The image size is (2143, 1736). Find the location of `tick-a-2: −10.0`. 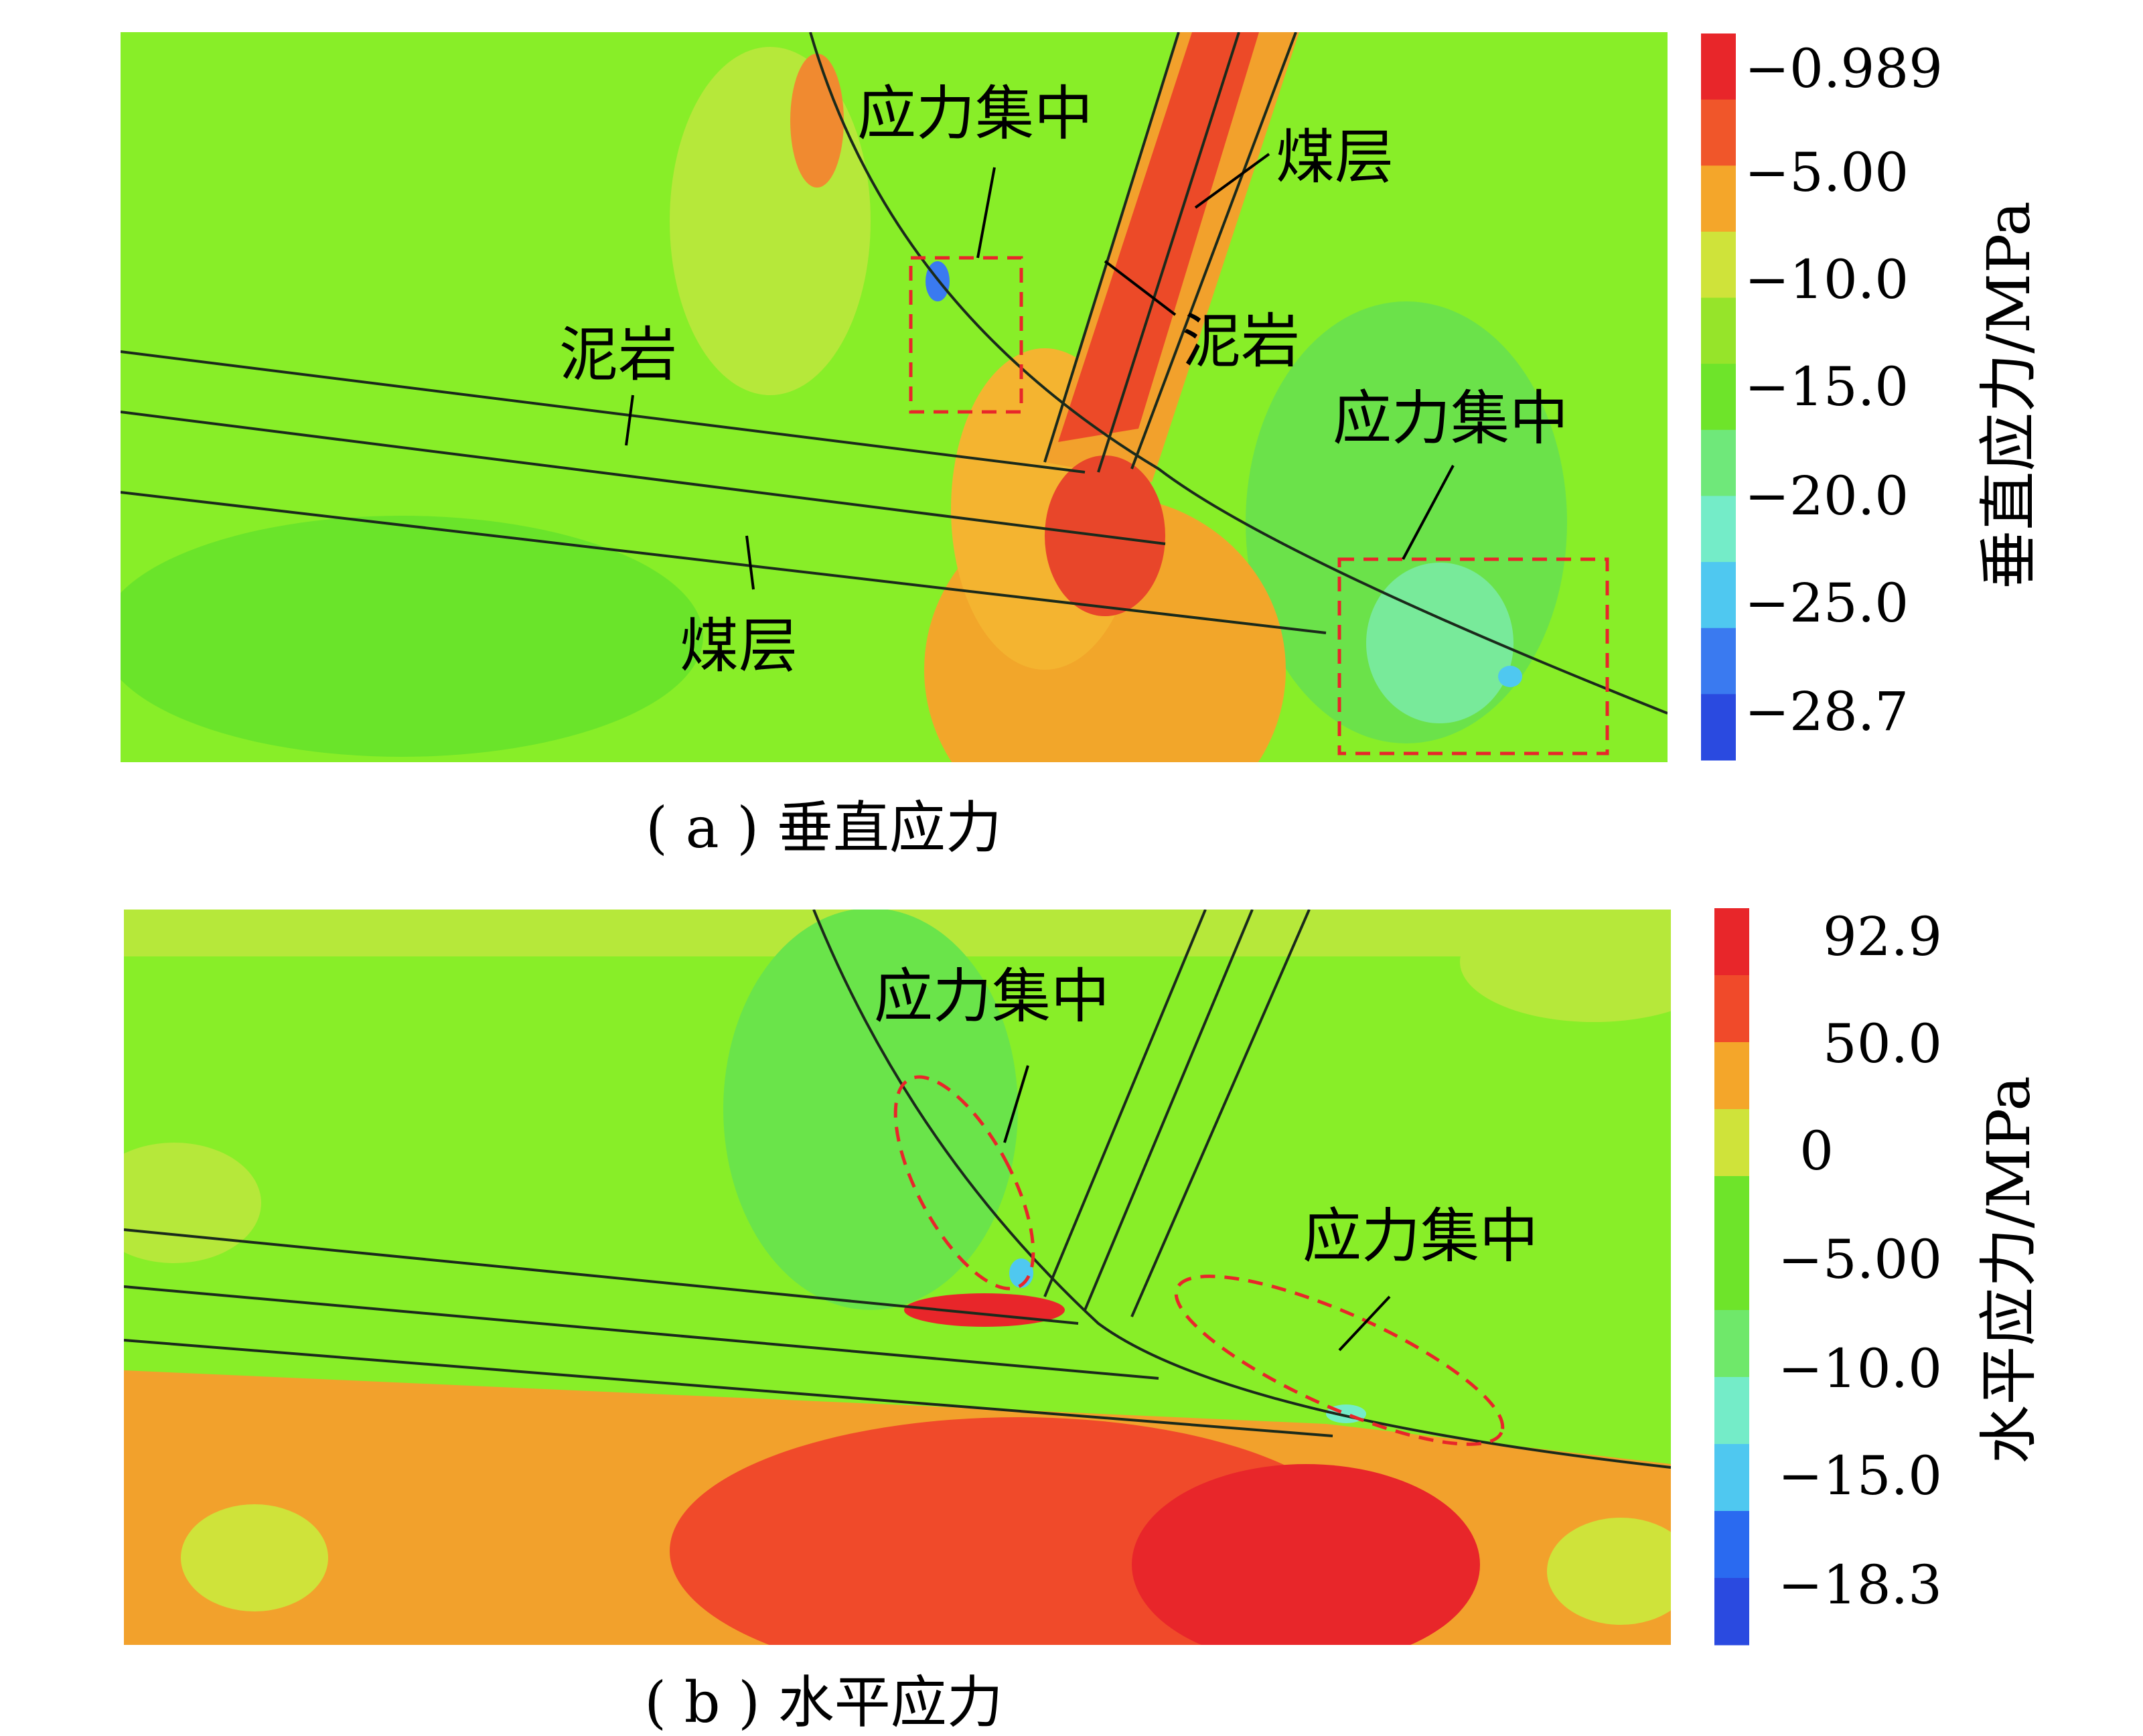

tick-a-2: −10.0 is located at coordinates (1827, 279).